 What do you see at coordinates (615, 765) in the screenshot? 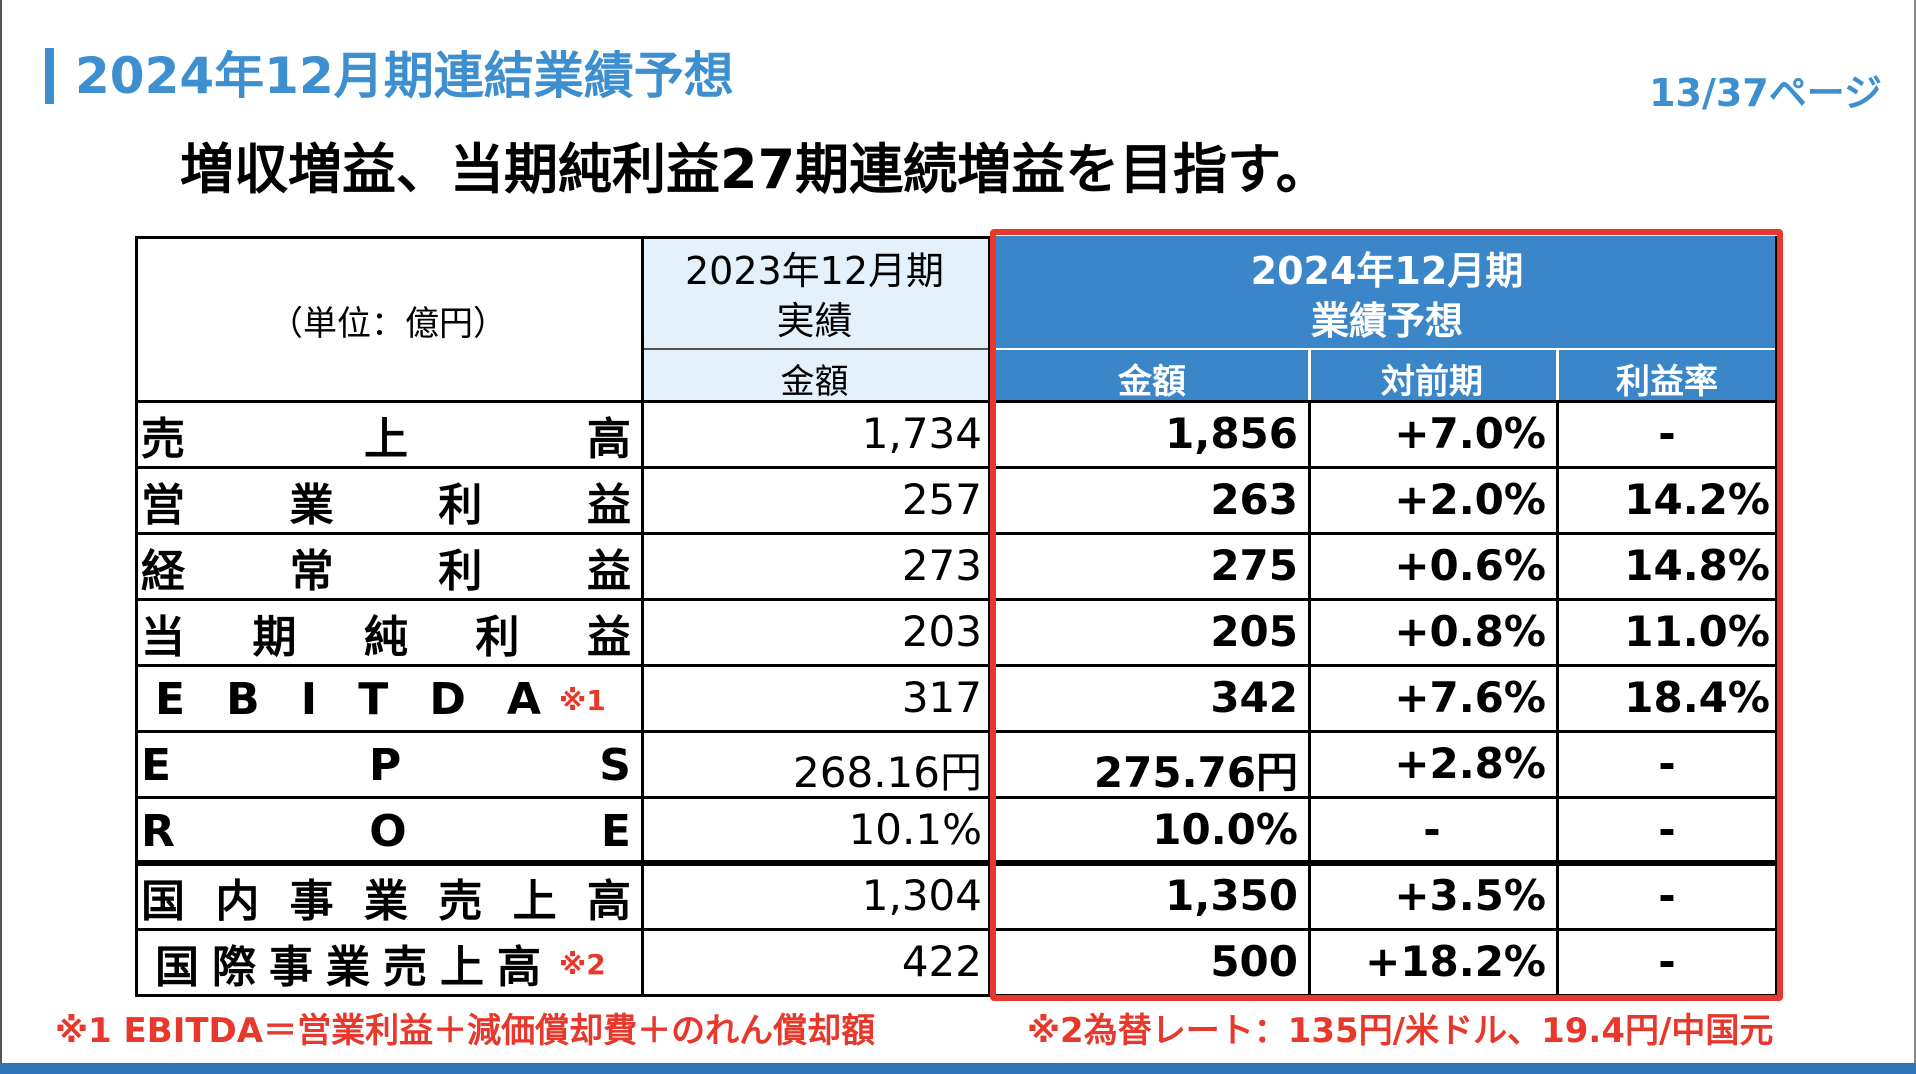
I see `row-label-char: S` at bounding box center [615, 765].